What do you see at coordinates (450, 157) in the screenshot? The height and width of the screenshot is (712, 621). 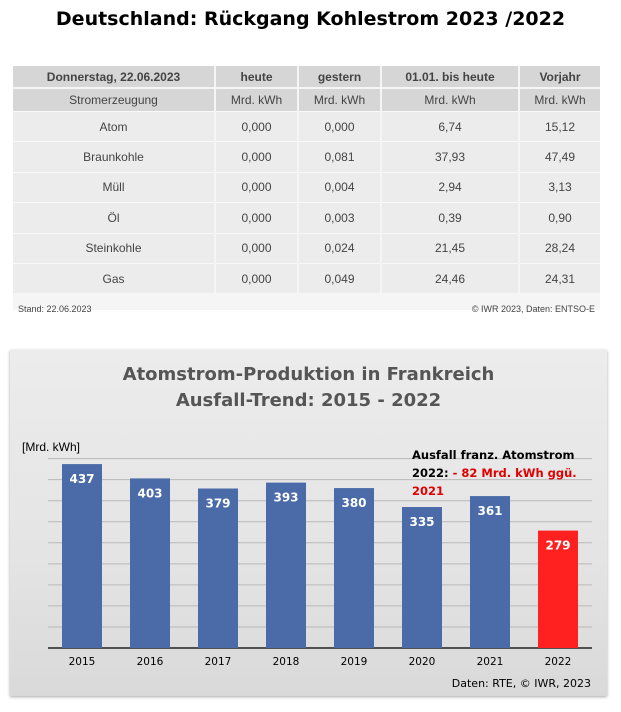 I see `table-cell: 37,93` at bounding box center [450, 157].